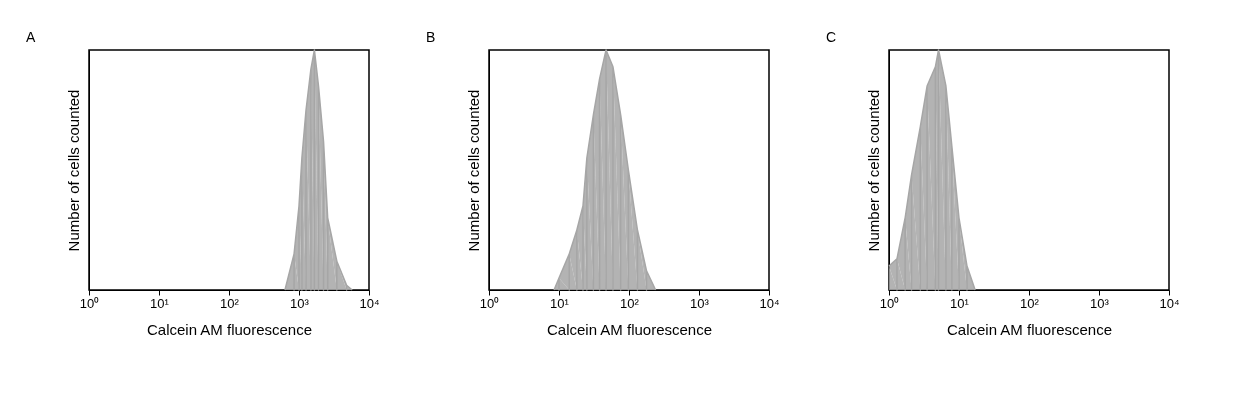  What do you see at coordinates (31, 37) in the screenshot?
I see `chart-title: A` at bounding box center [31, 37].